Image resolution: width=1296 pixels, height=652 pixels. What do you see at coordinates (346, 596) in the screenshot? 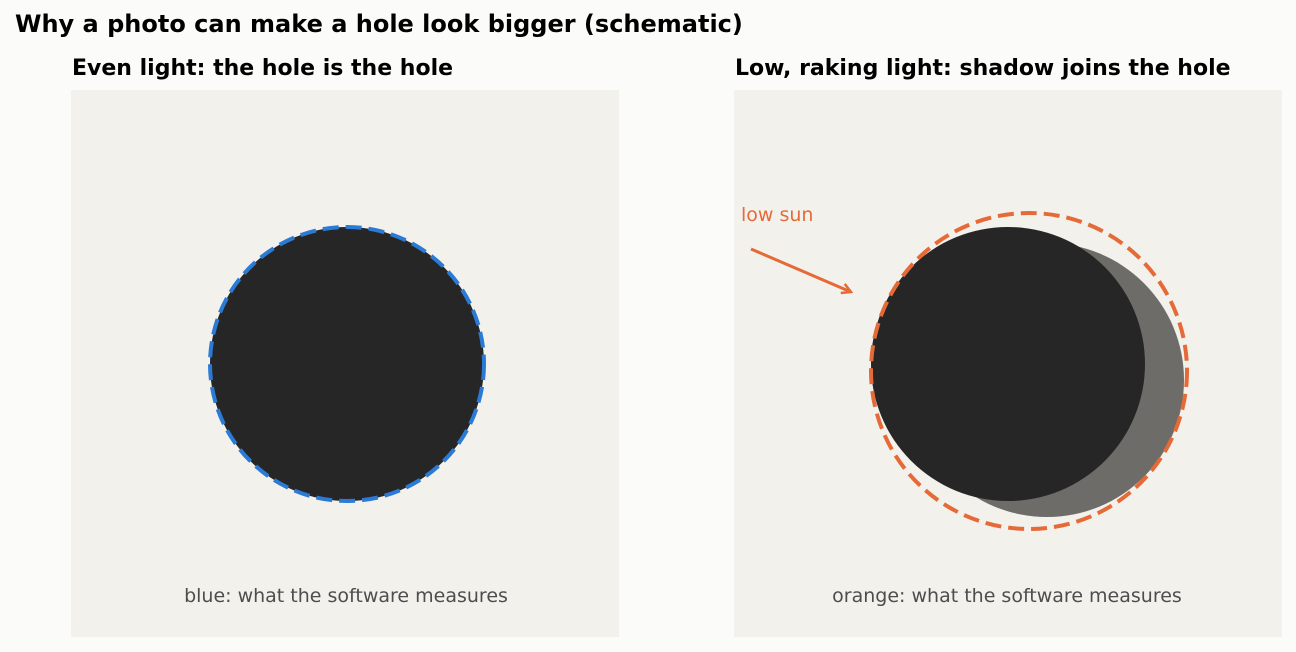
I see `even-light-caption: blue: what the software measures` at bounding box center [346, 596].